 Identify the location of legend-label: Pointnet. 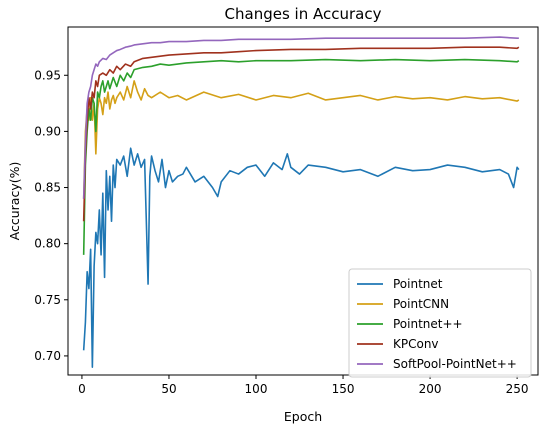
(418, 284).